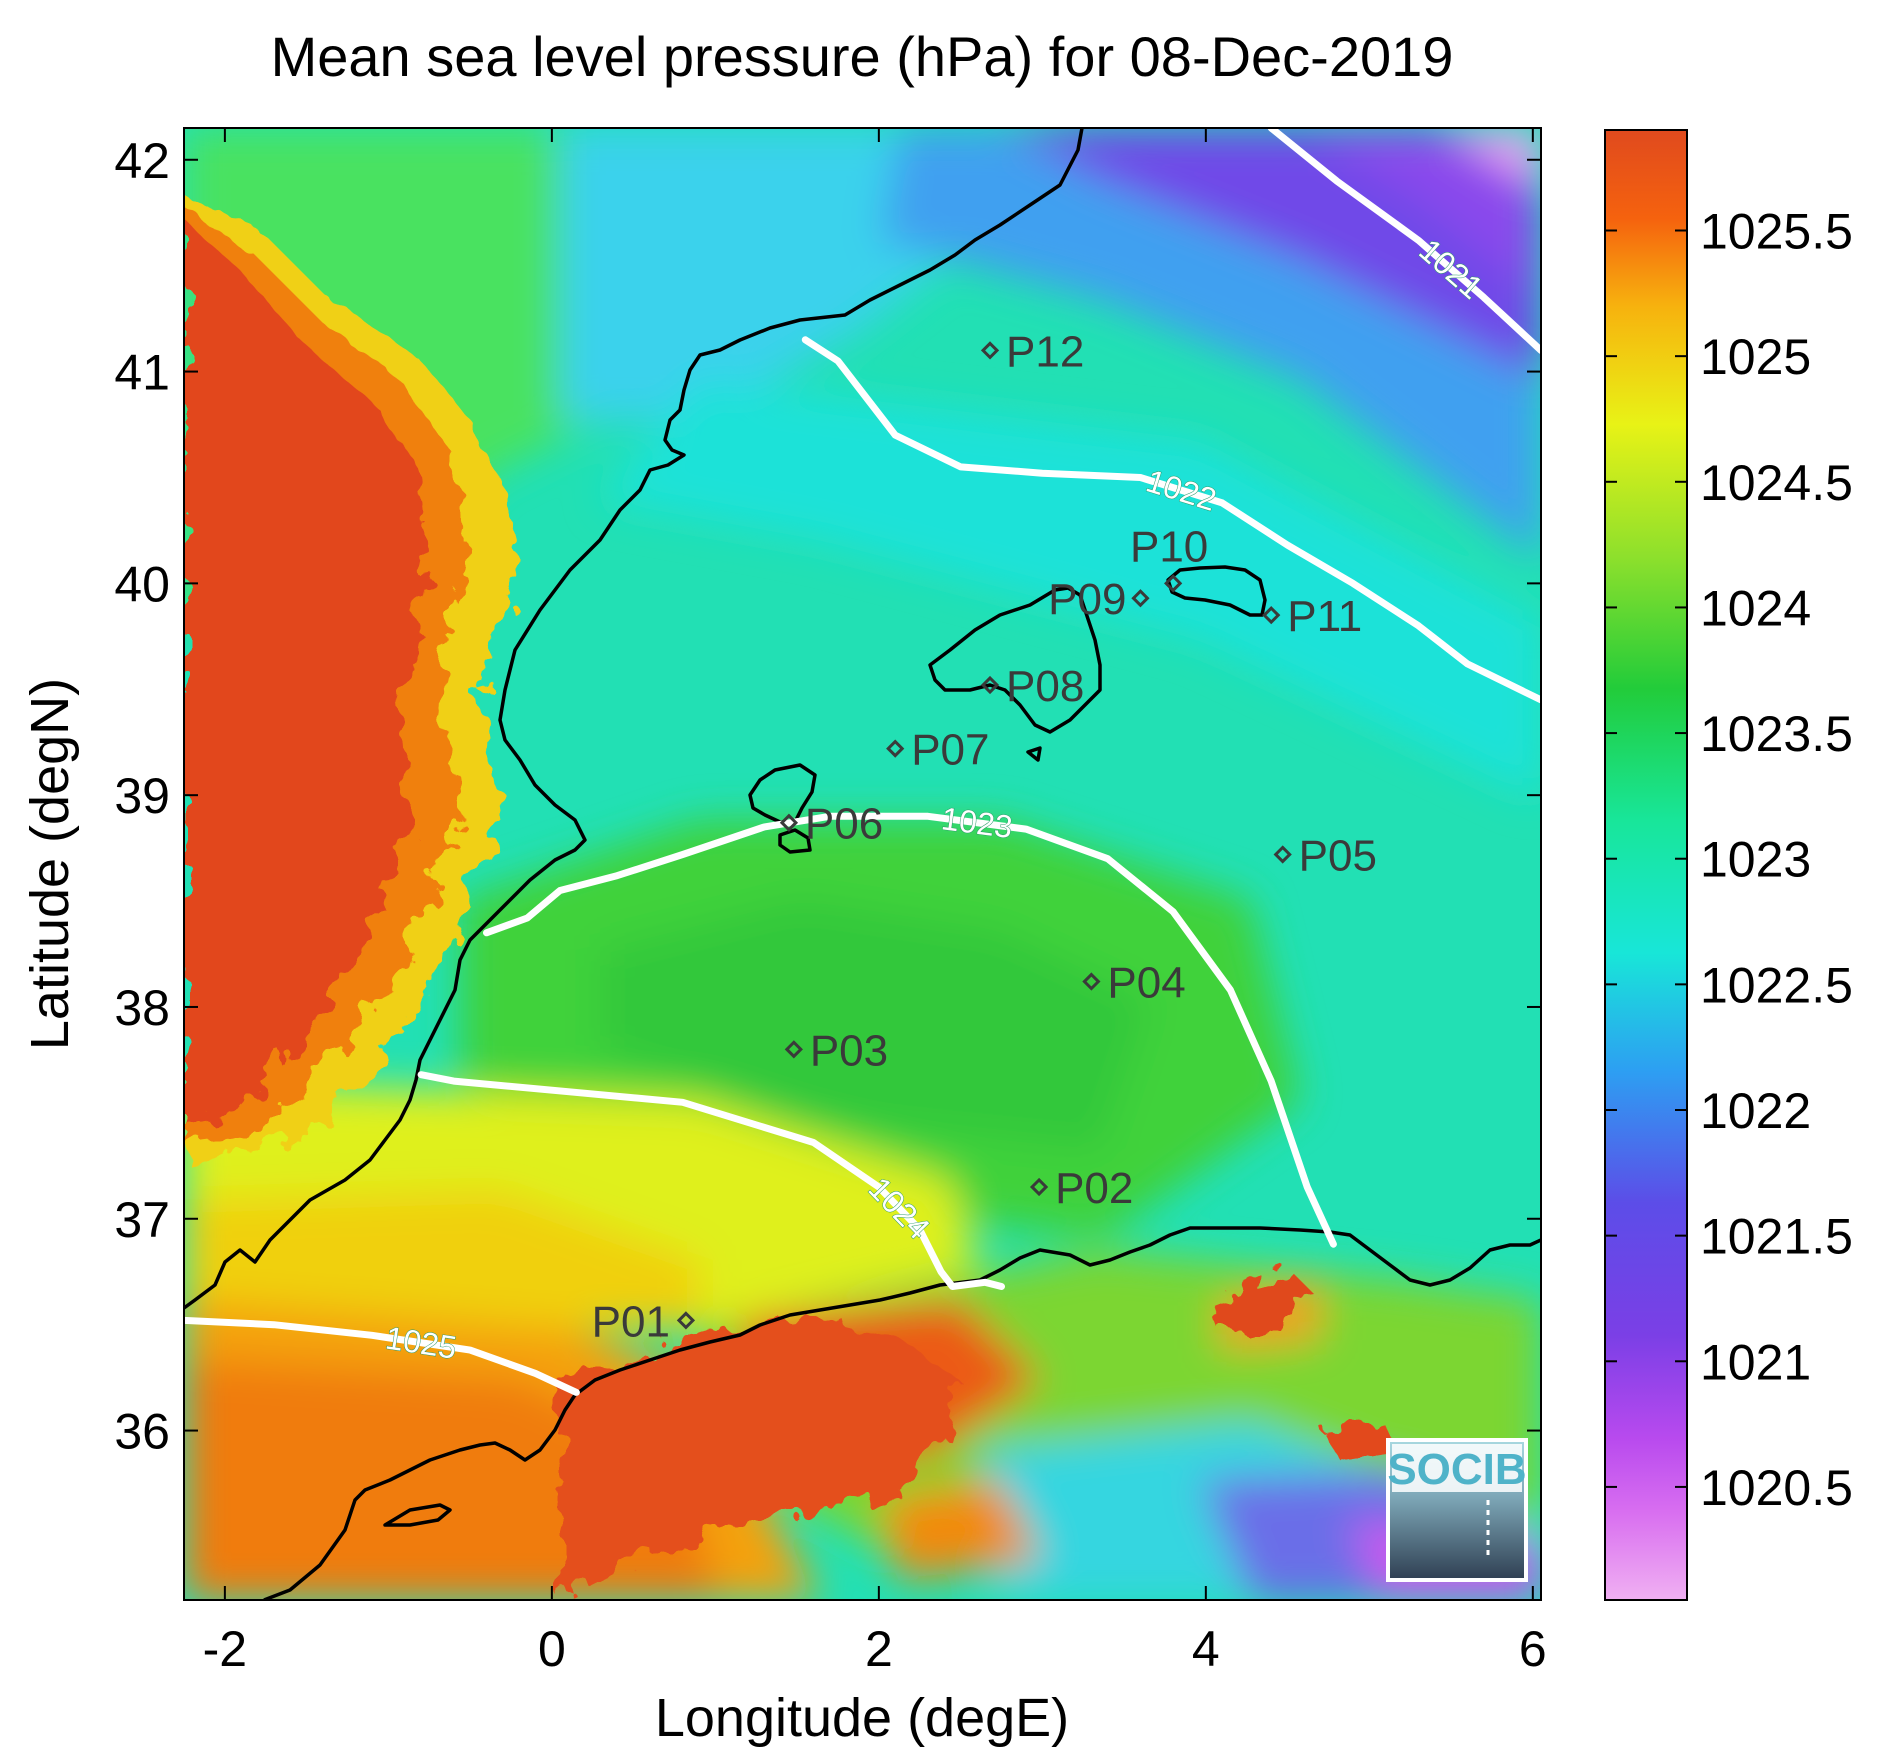 This screenshot has width=1904, height=1758. I want to click on x-tick-label: 2, so click(879, 1649).